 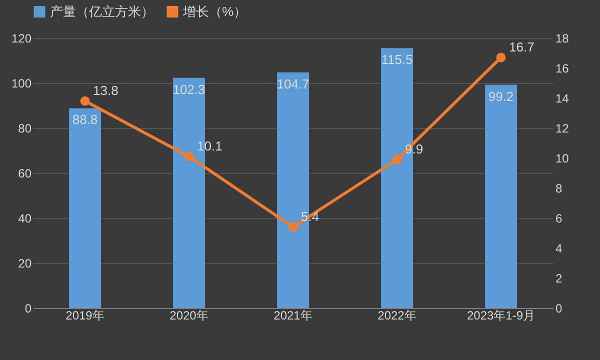 I want to click on y2-tick-label: 16, so click(x=563, y=69).